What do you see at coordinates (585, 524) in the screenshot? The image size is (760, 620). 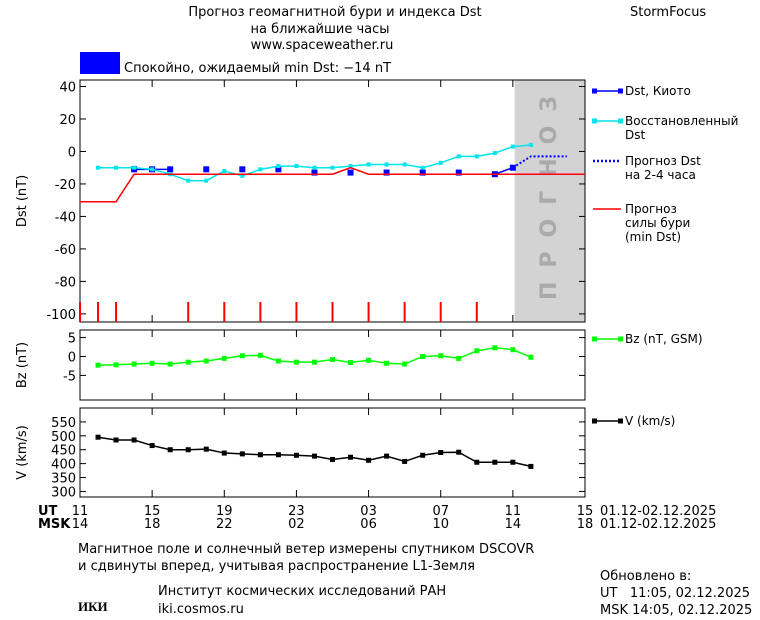 I see `x-tick-label: 18` at bounding box center [585, 524].